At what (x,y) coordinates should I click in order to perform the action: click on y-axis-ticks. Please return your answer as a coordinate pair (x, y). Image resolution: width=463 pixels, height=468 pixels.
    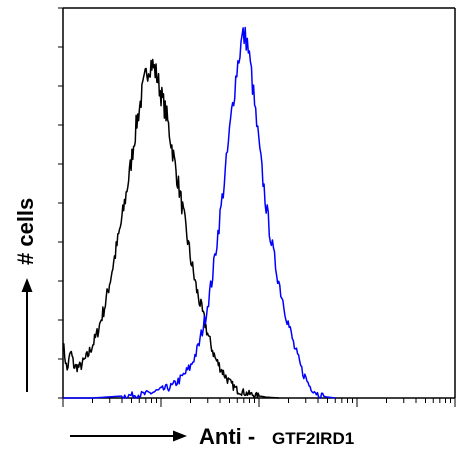
    Looking at the image, I should click on (60, 203).